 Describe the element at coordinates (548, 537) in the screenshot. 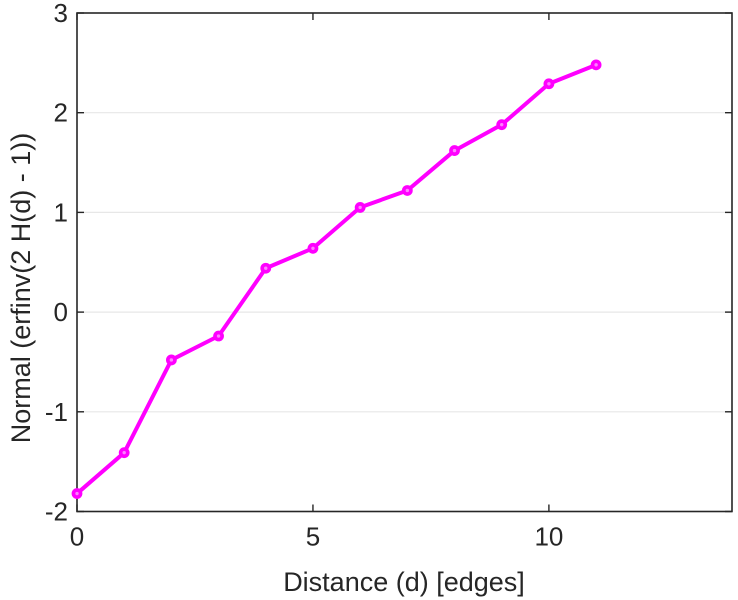

I see `x-tick-label: 10` at that location.